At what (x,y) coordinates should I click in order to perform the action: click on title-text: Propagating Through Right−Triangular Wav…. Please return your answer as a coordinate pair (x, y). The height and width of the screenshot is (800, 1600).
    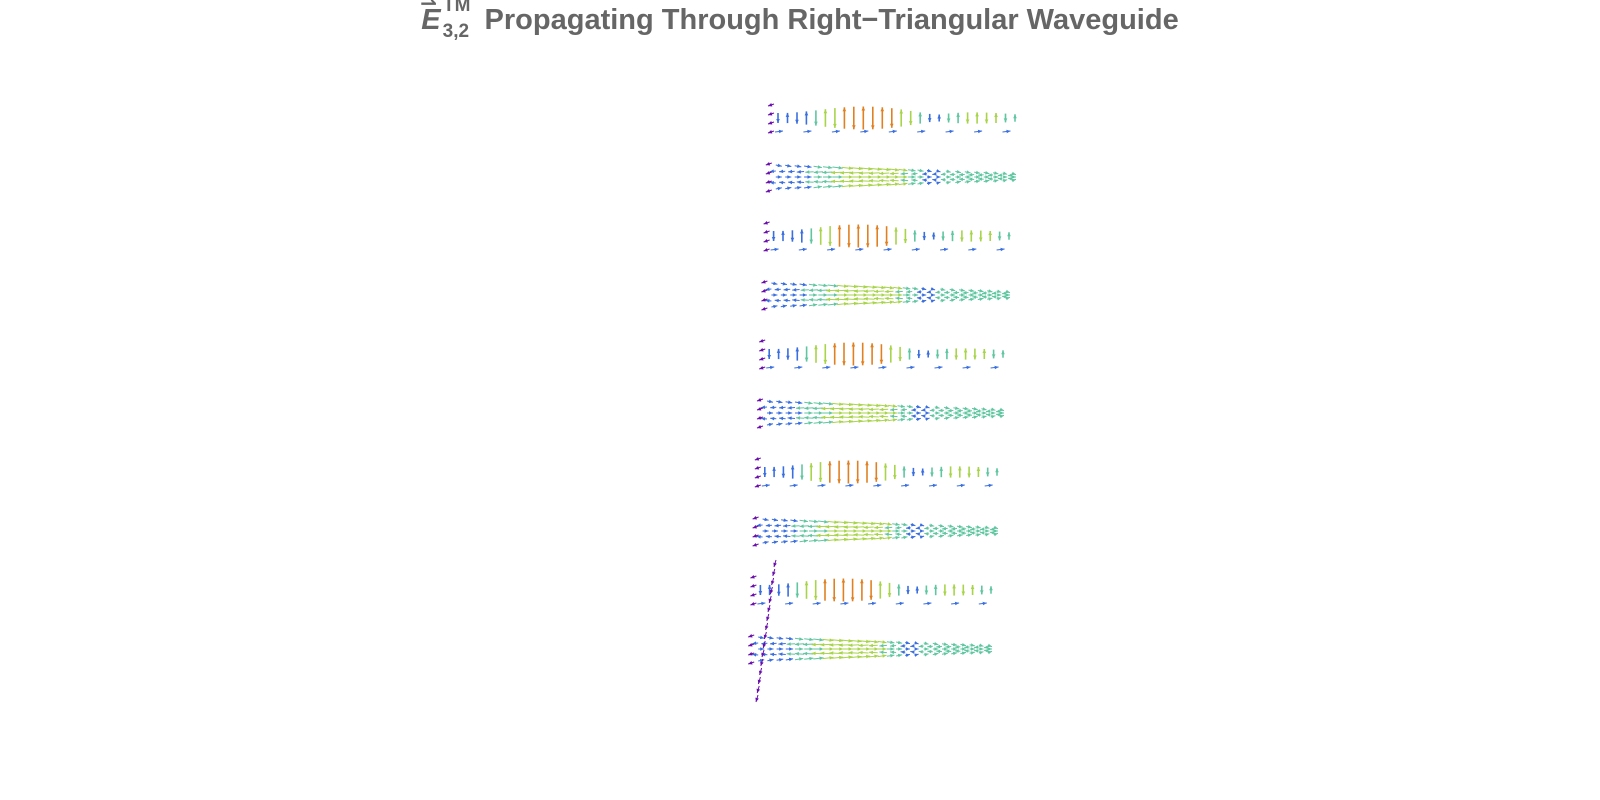
    Looking at the image, I should click on (831, 20).